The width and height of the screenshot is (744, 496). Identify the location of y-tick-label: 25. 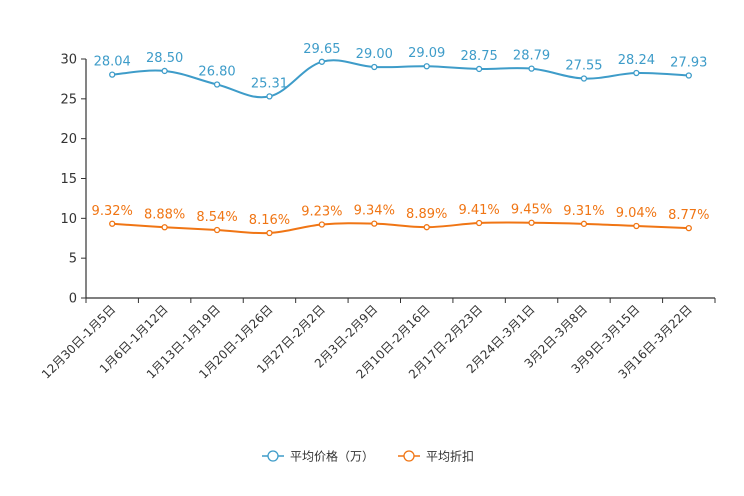
(68, 99).